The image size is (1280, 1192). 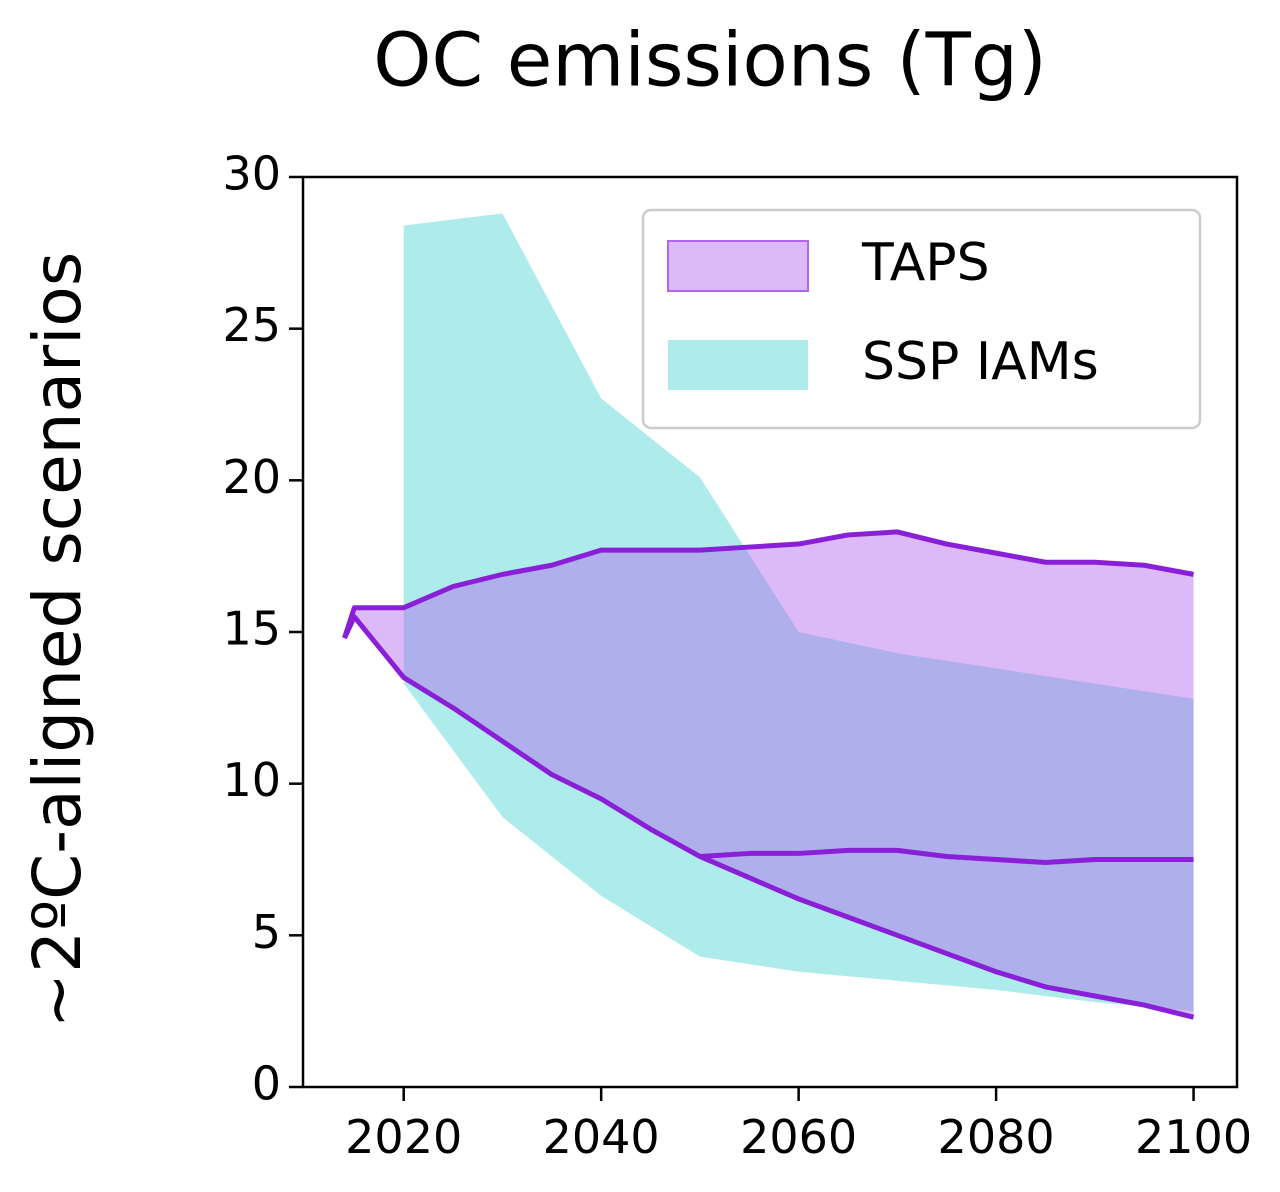 What do you see at coordinates (251, 629) in the screenshot?
I see `y-tick-label: 15` at bounding box center [251, 629].